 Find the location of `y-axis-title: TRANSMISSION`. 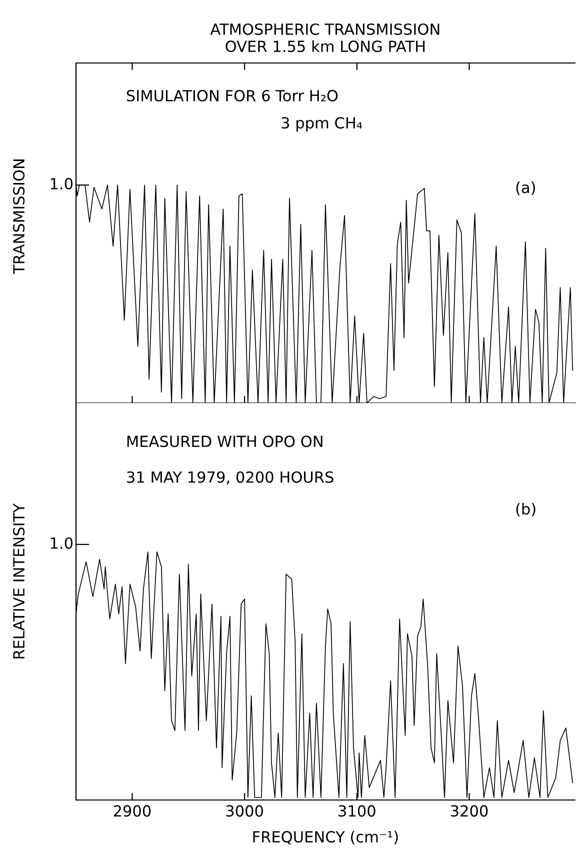

y-axis-title: TRANSMISSION is located at coordinates (19, 217).